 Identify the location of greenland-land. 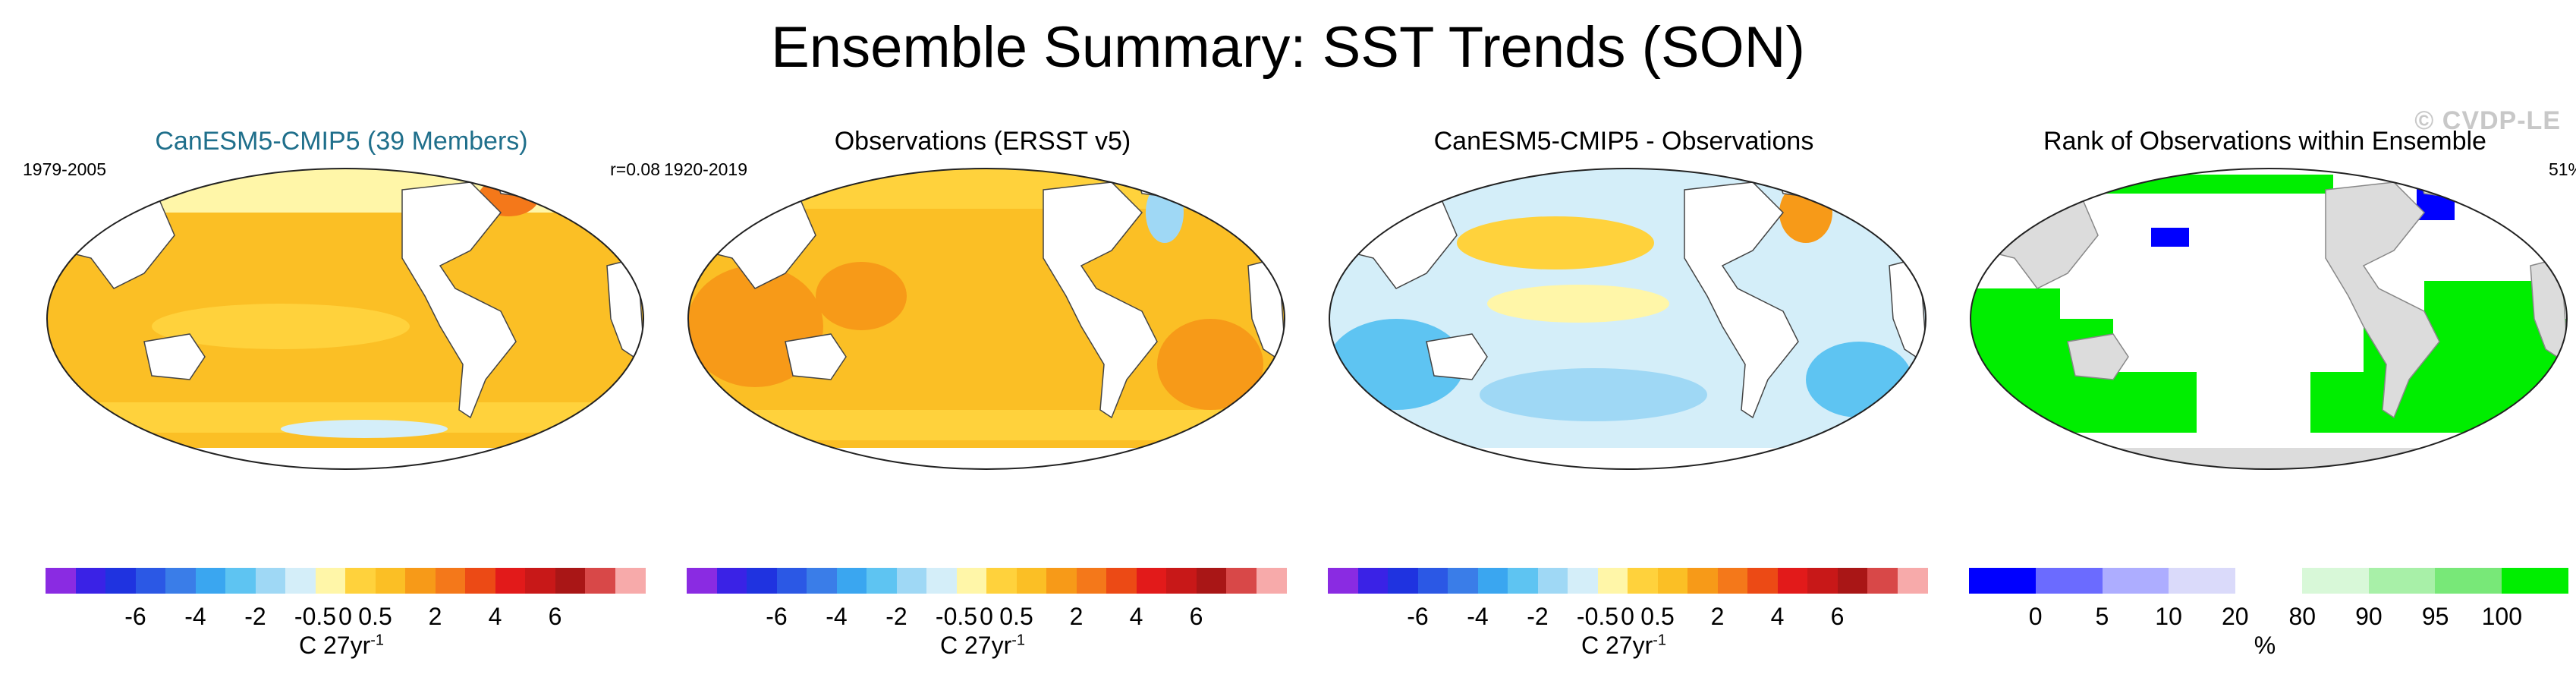
(2439, 183).